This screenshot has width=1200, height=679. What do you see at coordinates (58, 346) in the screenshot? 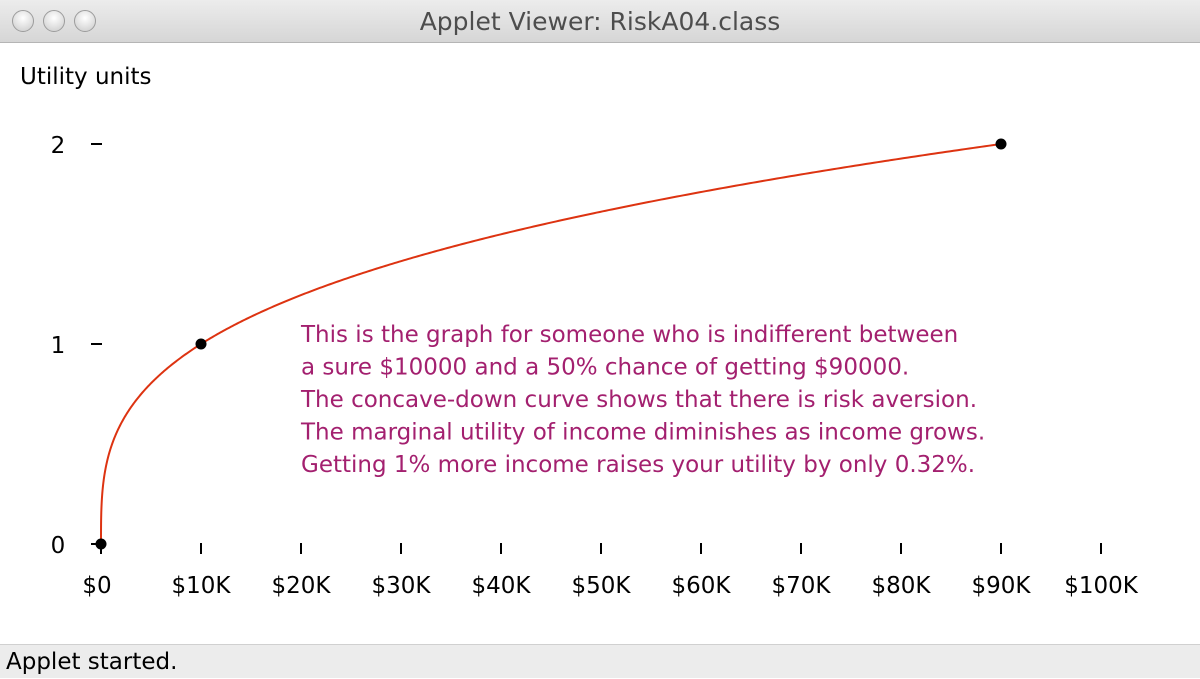
I see `y-tick-label: 1` at bounding box center [58, 346].